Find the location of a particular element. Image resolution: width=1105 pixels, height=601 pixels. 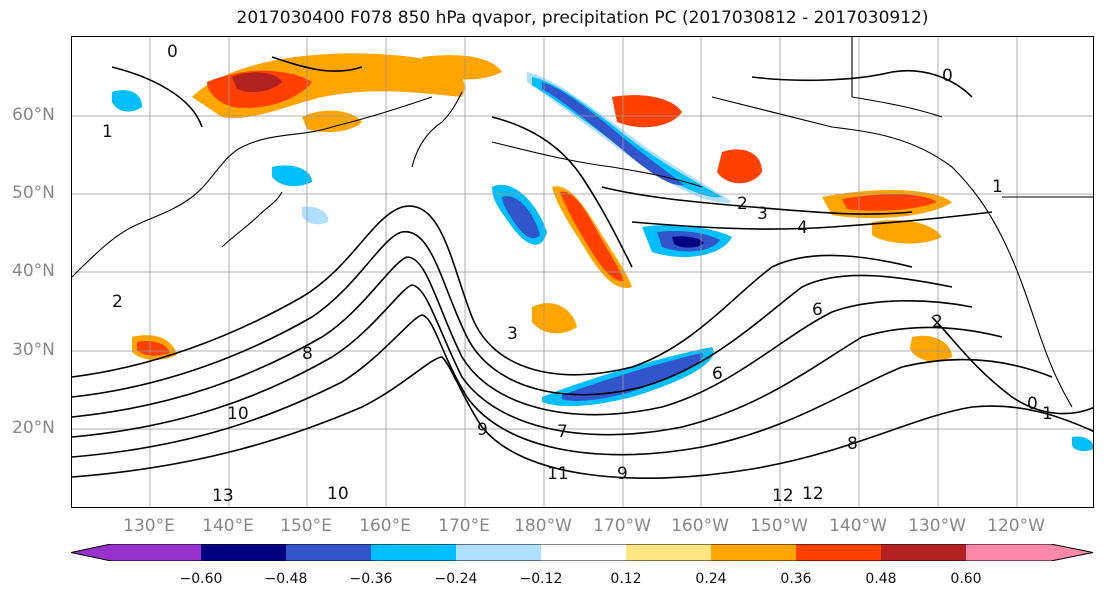

lon-label-130w: 130°W is located at coordinates (937, 526).